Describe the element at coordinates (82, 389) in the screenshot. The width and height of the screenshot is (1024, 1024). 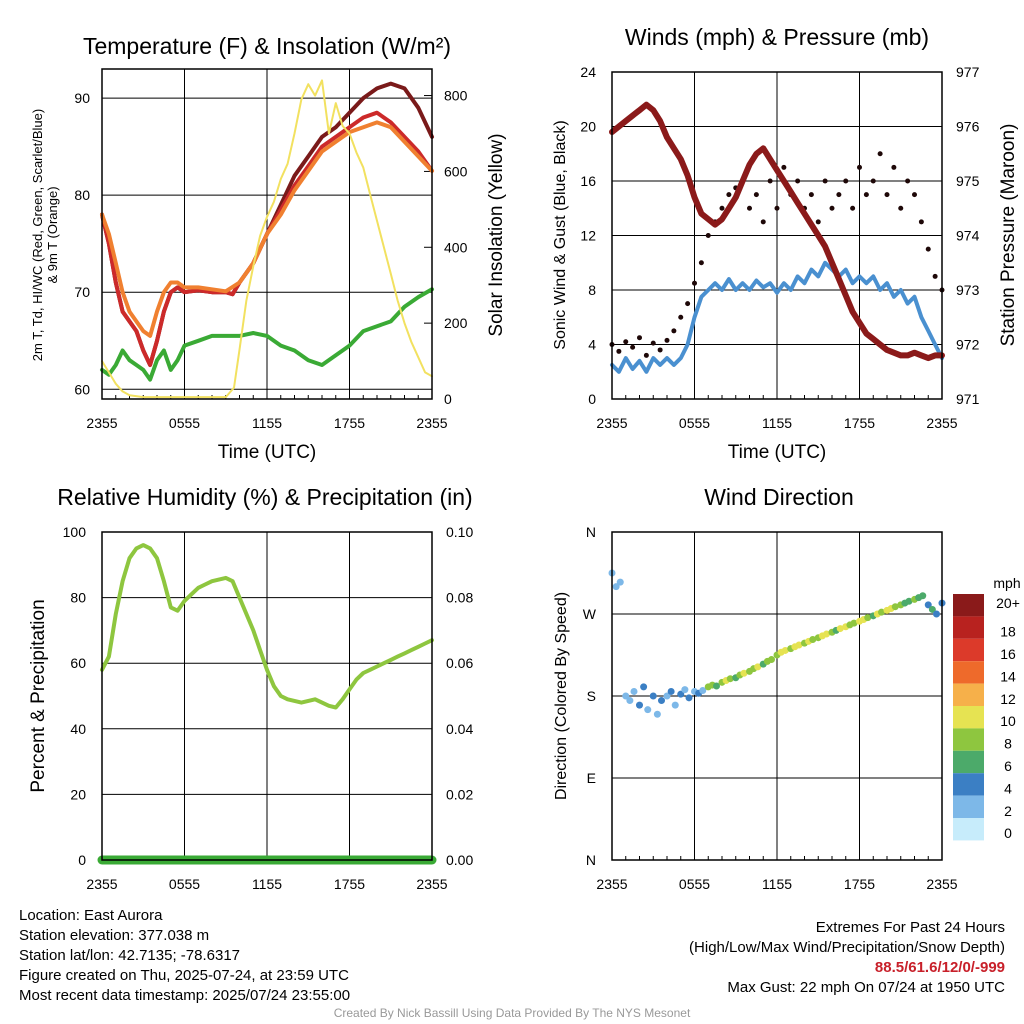
I see `y-tick-label: 60` at that location.